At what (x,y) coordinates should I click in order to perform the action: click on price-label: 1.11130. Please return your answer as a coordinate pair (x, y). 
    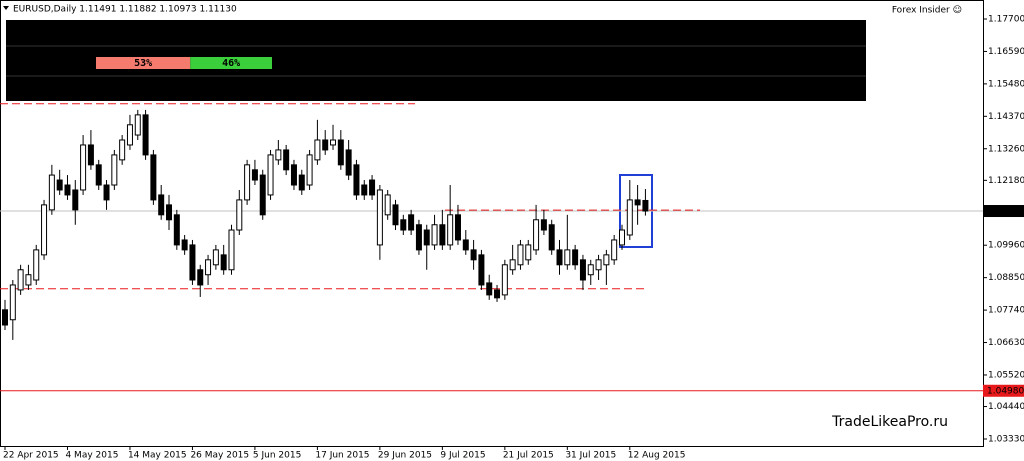
    Looking at the image, I should click on (1005, 212).